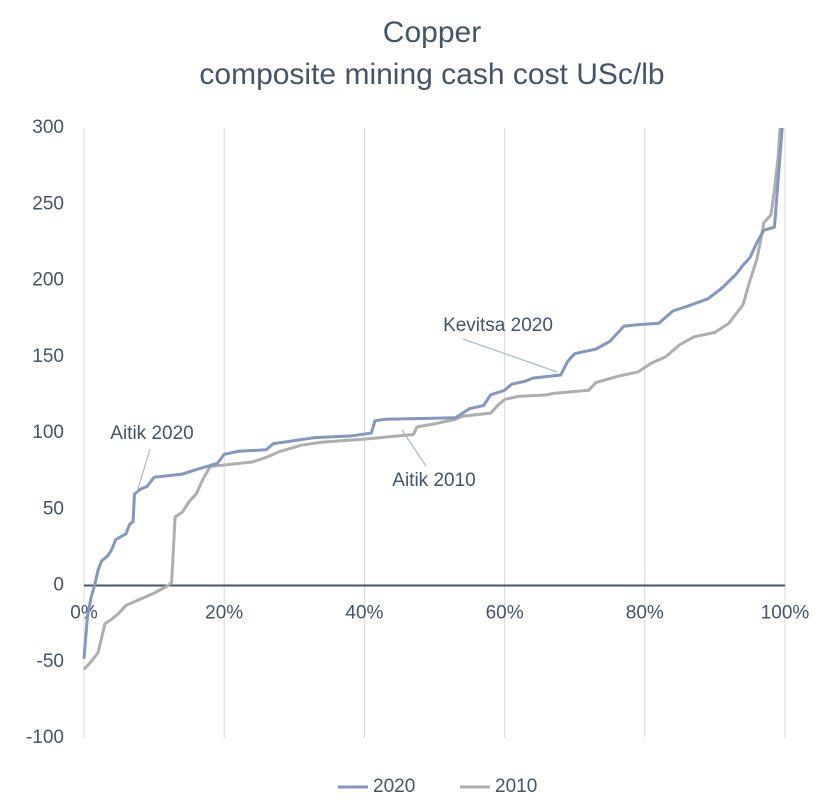  Describe the element at coordinates (364, 613) in the screenshot. I see `x-tick-label: 40%` at that location.